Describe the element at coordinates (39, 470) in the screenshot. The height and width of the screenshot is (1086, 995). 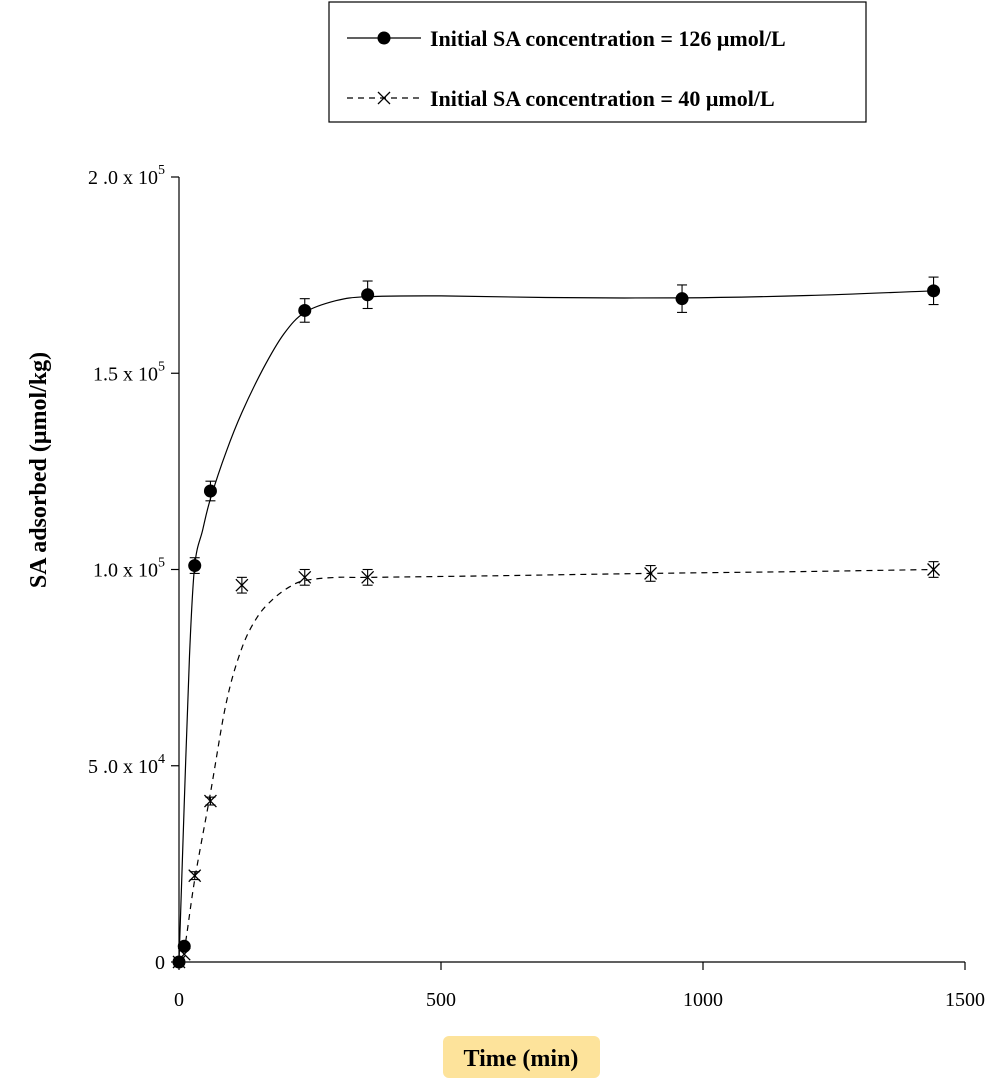
I see `y-axis-title: SA adsorbed (μmol/kg)` at that location.